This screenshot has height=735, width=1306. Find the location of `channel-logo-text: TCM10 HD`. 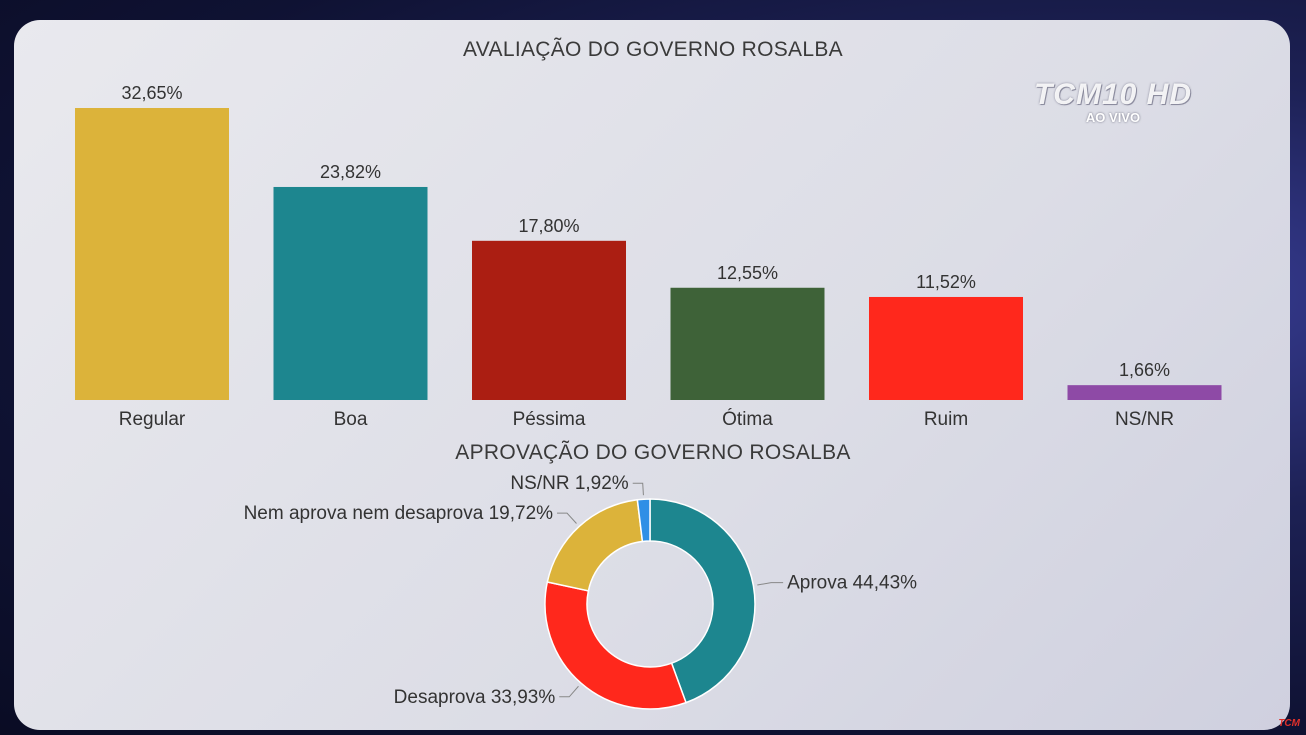

channel-logo-text: TCM10 HD is located at coordinates (1112, 94).